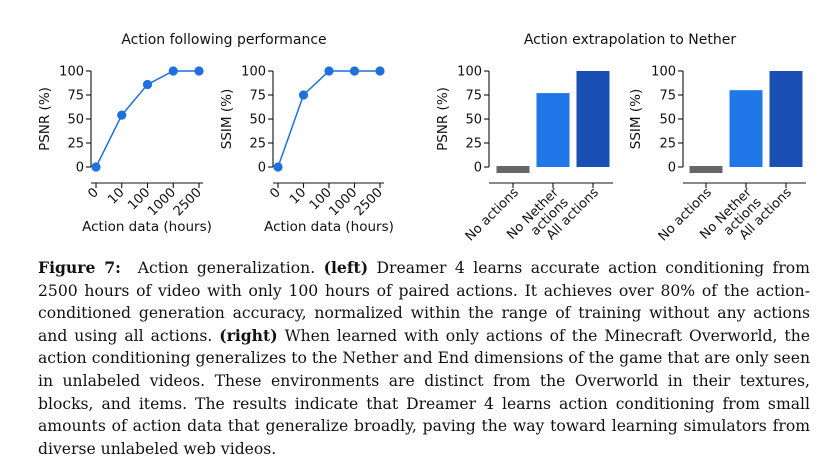 This screenshot has width=837, height=460. Describe the element at coordinates (706, 169) in the screenshot. I see `chart-3-bar-no-actions` at that location.